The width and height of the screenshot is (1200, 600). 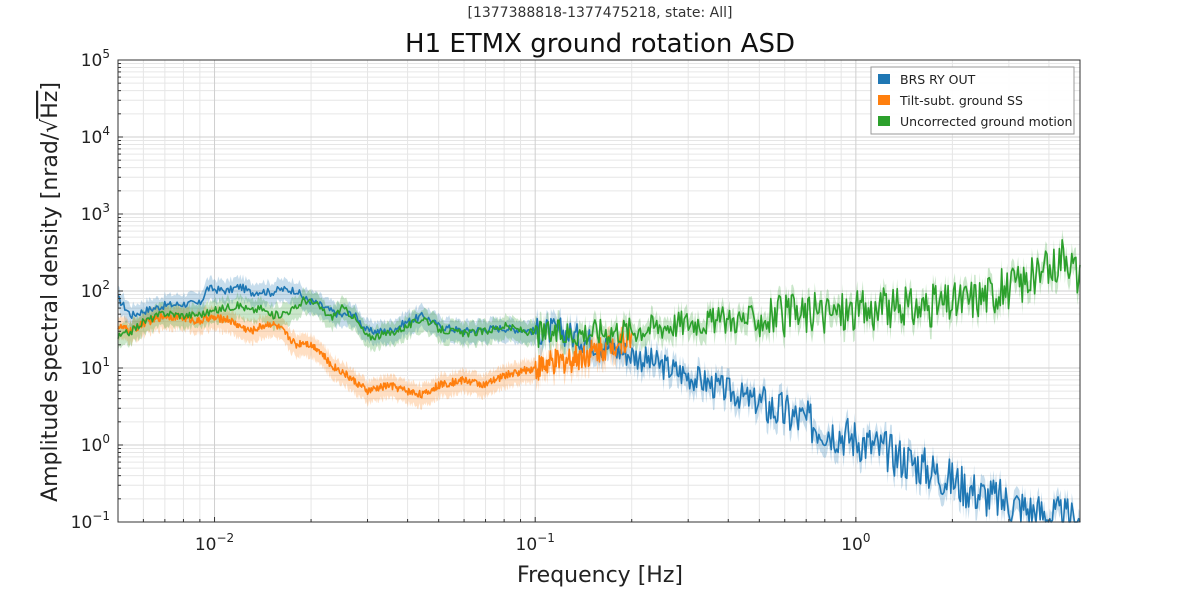 I want to click on legend-label: Uncorrected ground motion, so click(x=986, y=121).